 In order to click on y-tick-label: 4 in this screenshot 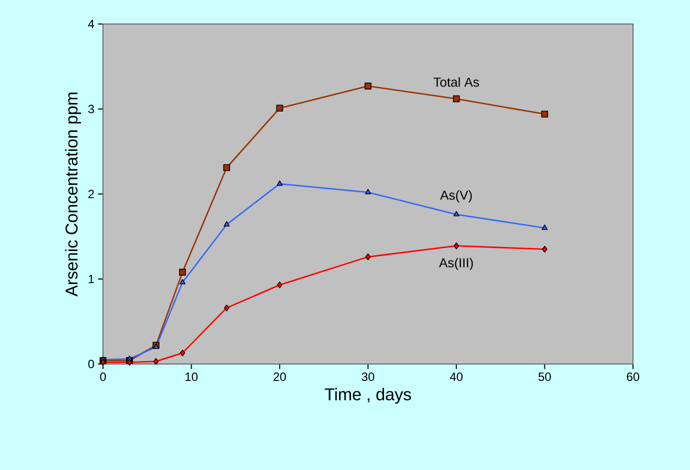, I will do `click(91, 24)`.